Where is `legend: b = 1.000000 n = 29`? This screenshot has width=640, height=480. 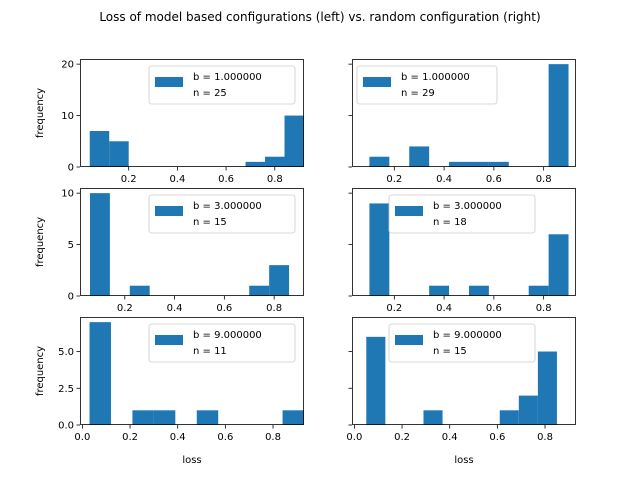 legend: b = 1.000000 n = 29 is located at coordinates (427, 85).